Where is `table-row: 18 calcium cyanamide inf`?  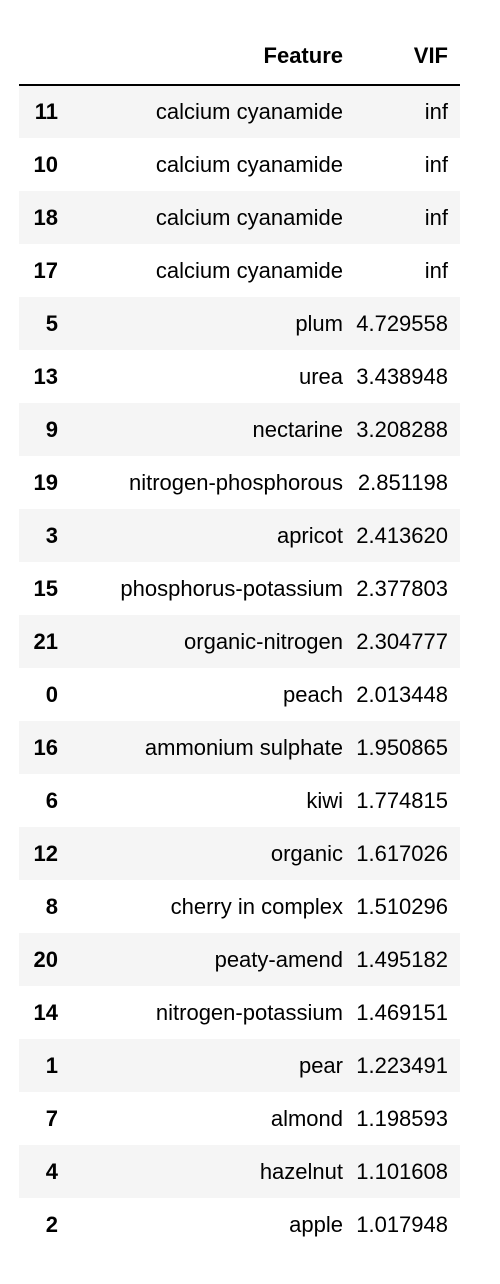
table-row: 18 calcium cyanamide inf is located at coordinates (239, 217).